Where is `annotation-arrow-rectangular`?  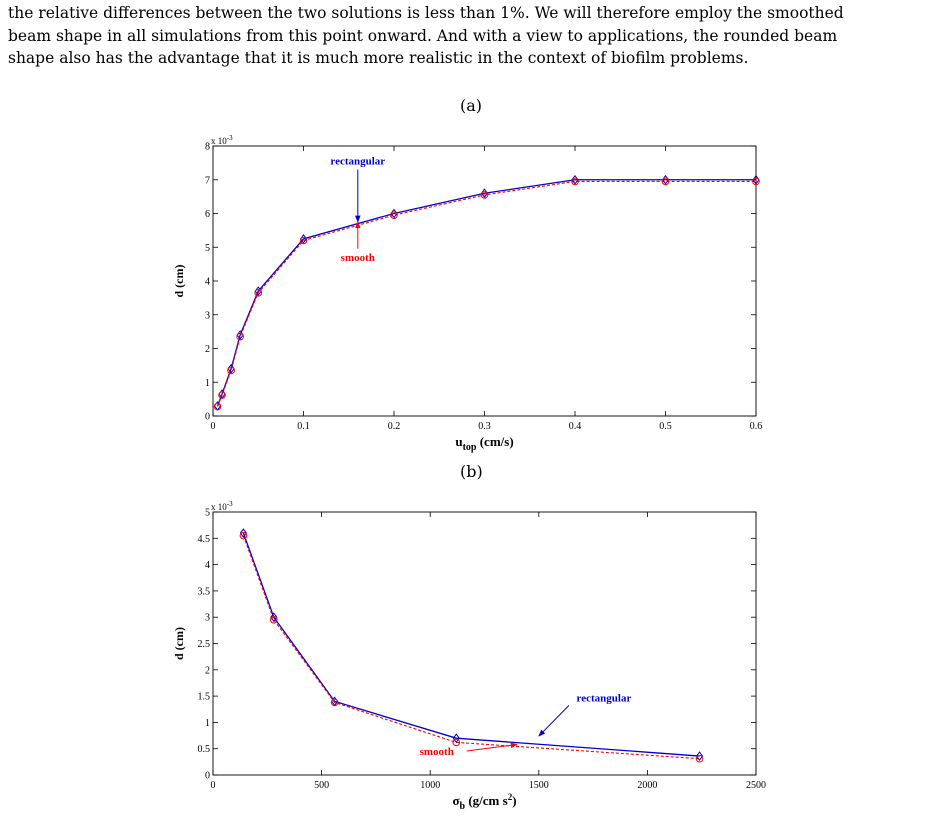 annotation-arrow-rectangular is located at coordinates (554, 721).